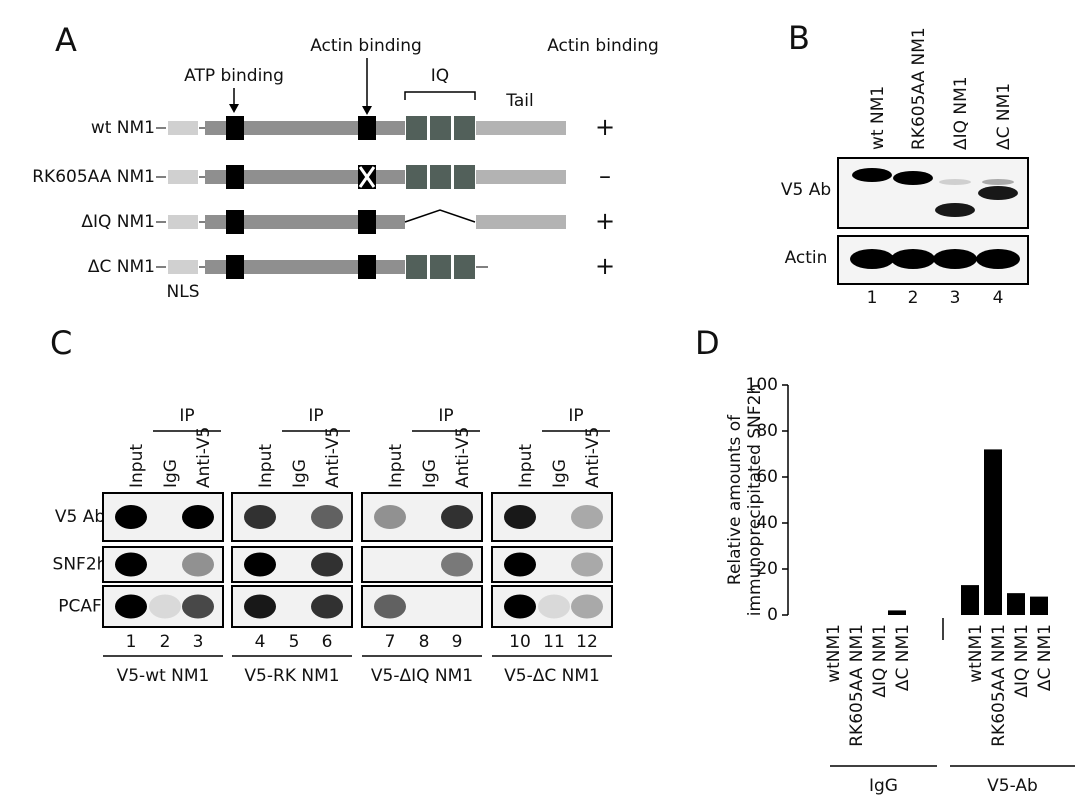  Describe the element at coordinates (707, 343) in the screenshot. I see `panel-label: D` at that location.